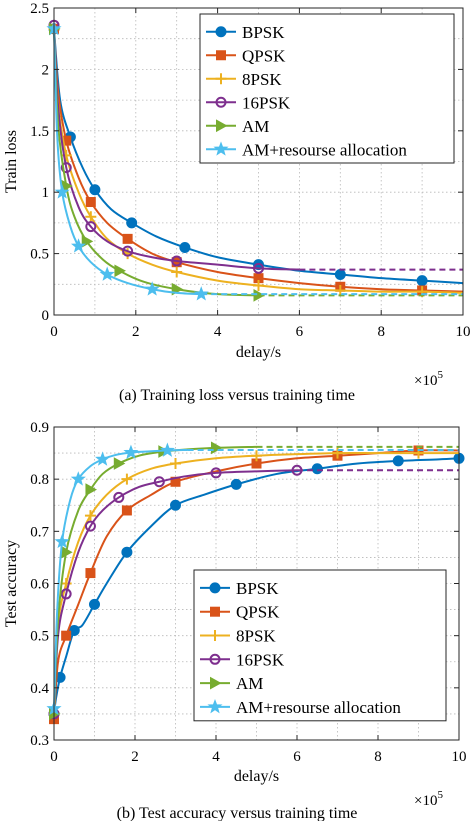 Image resolution: width=474 pixels, height=821 pixels. Describe the element at coordinates (459, 757) in the screenshot. I see `x-tick-label: 10` at that location.